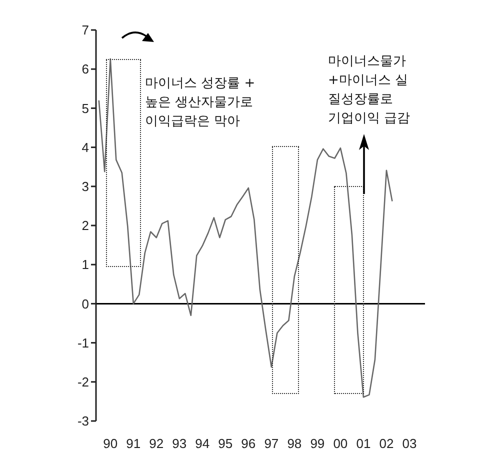 The image size is (500, 474). What do you see at coordinates (85, 108) in the screenshot?
I see `y-tick-label: 5` at bounding box center [85, 108].